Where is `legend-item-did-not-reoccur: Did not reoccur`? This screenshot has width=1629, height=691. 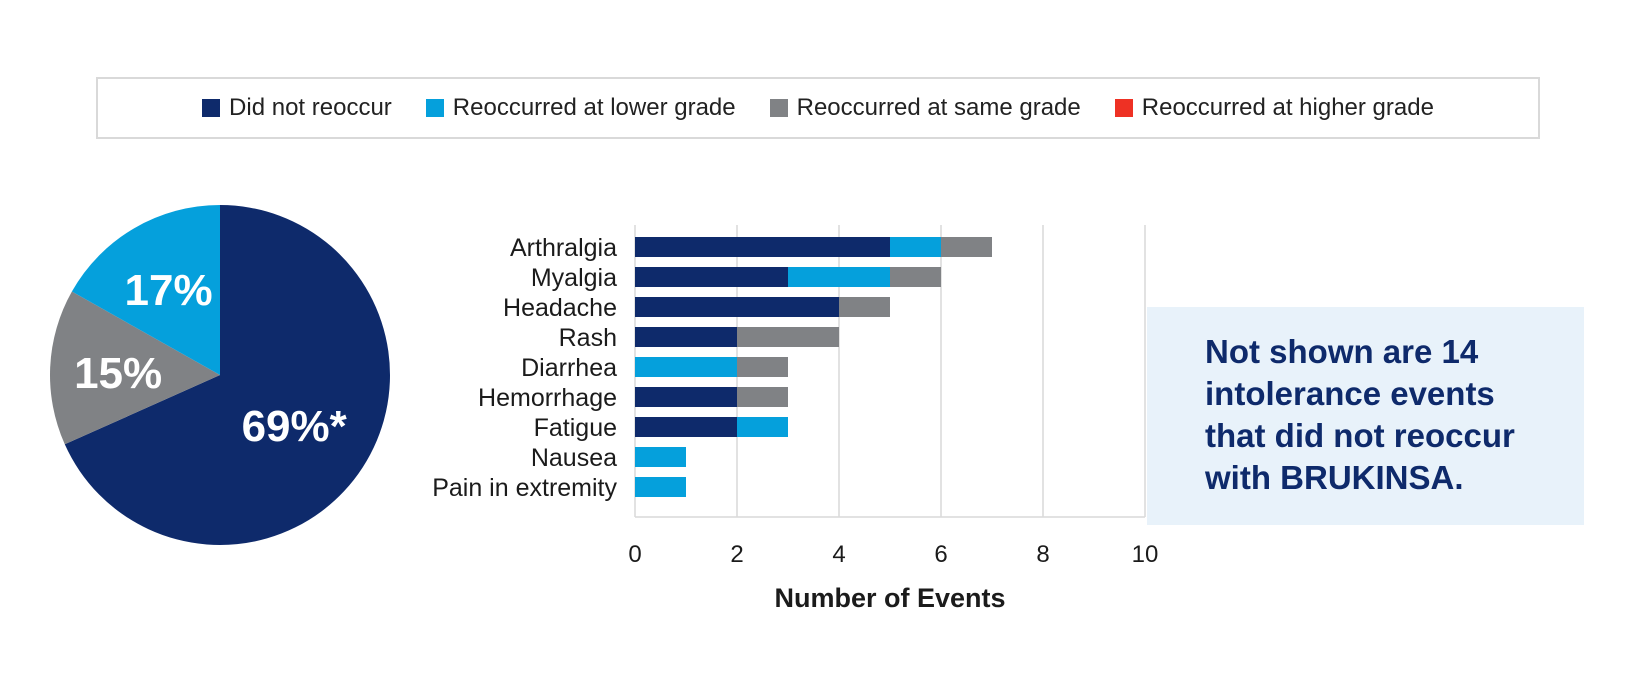 legend-item-did-not-reoccur: Did not reoccur is located at coordinates (297, 108).